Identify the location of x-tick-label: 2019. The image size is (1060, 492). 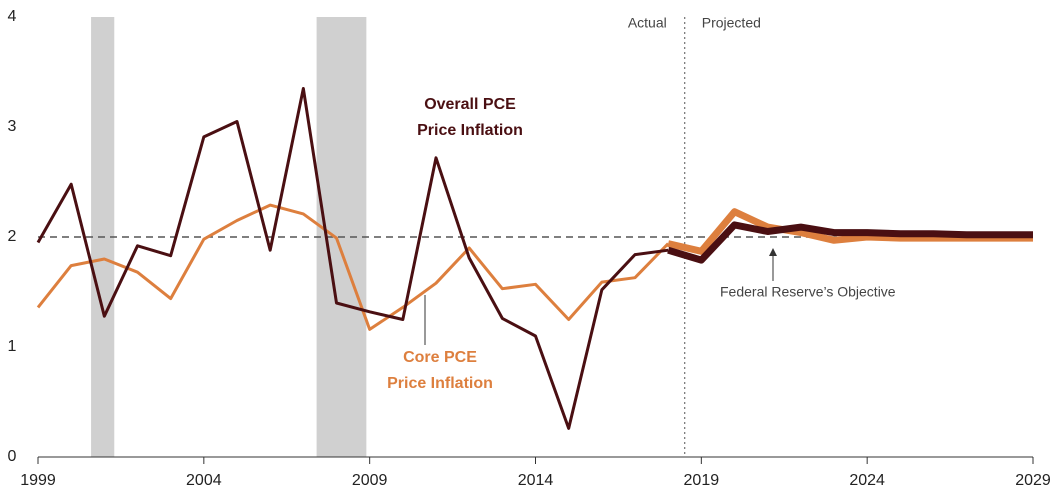
(702, 480).